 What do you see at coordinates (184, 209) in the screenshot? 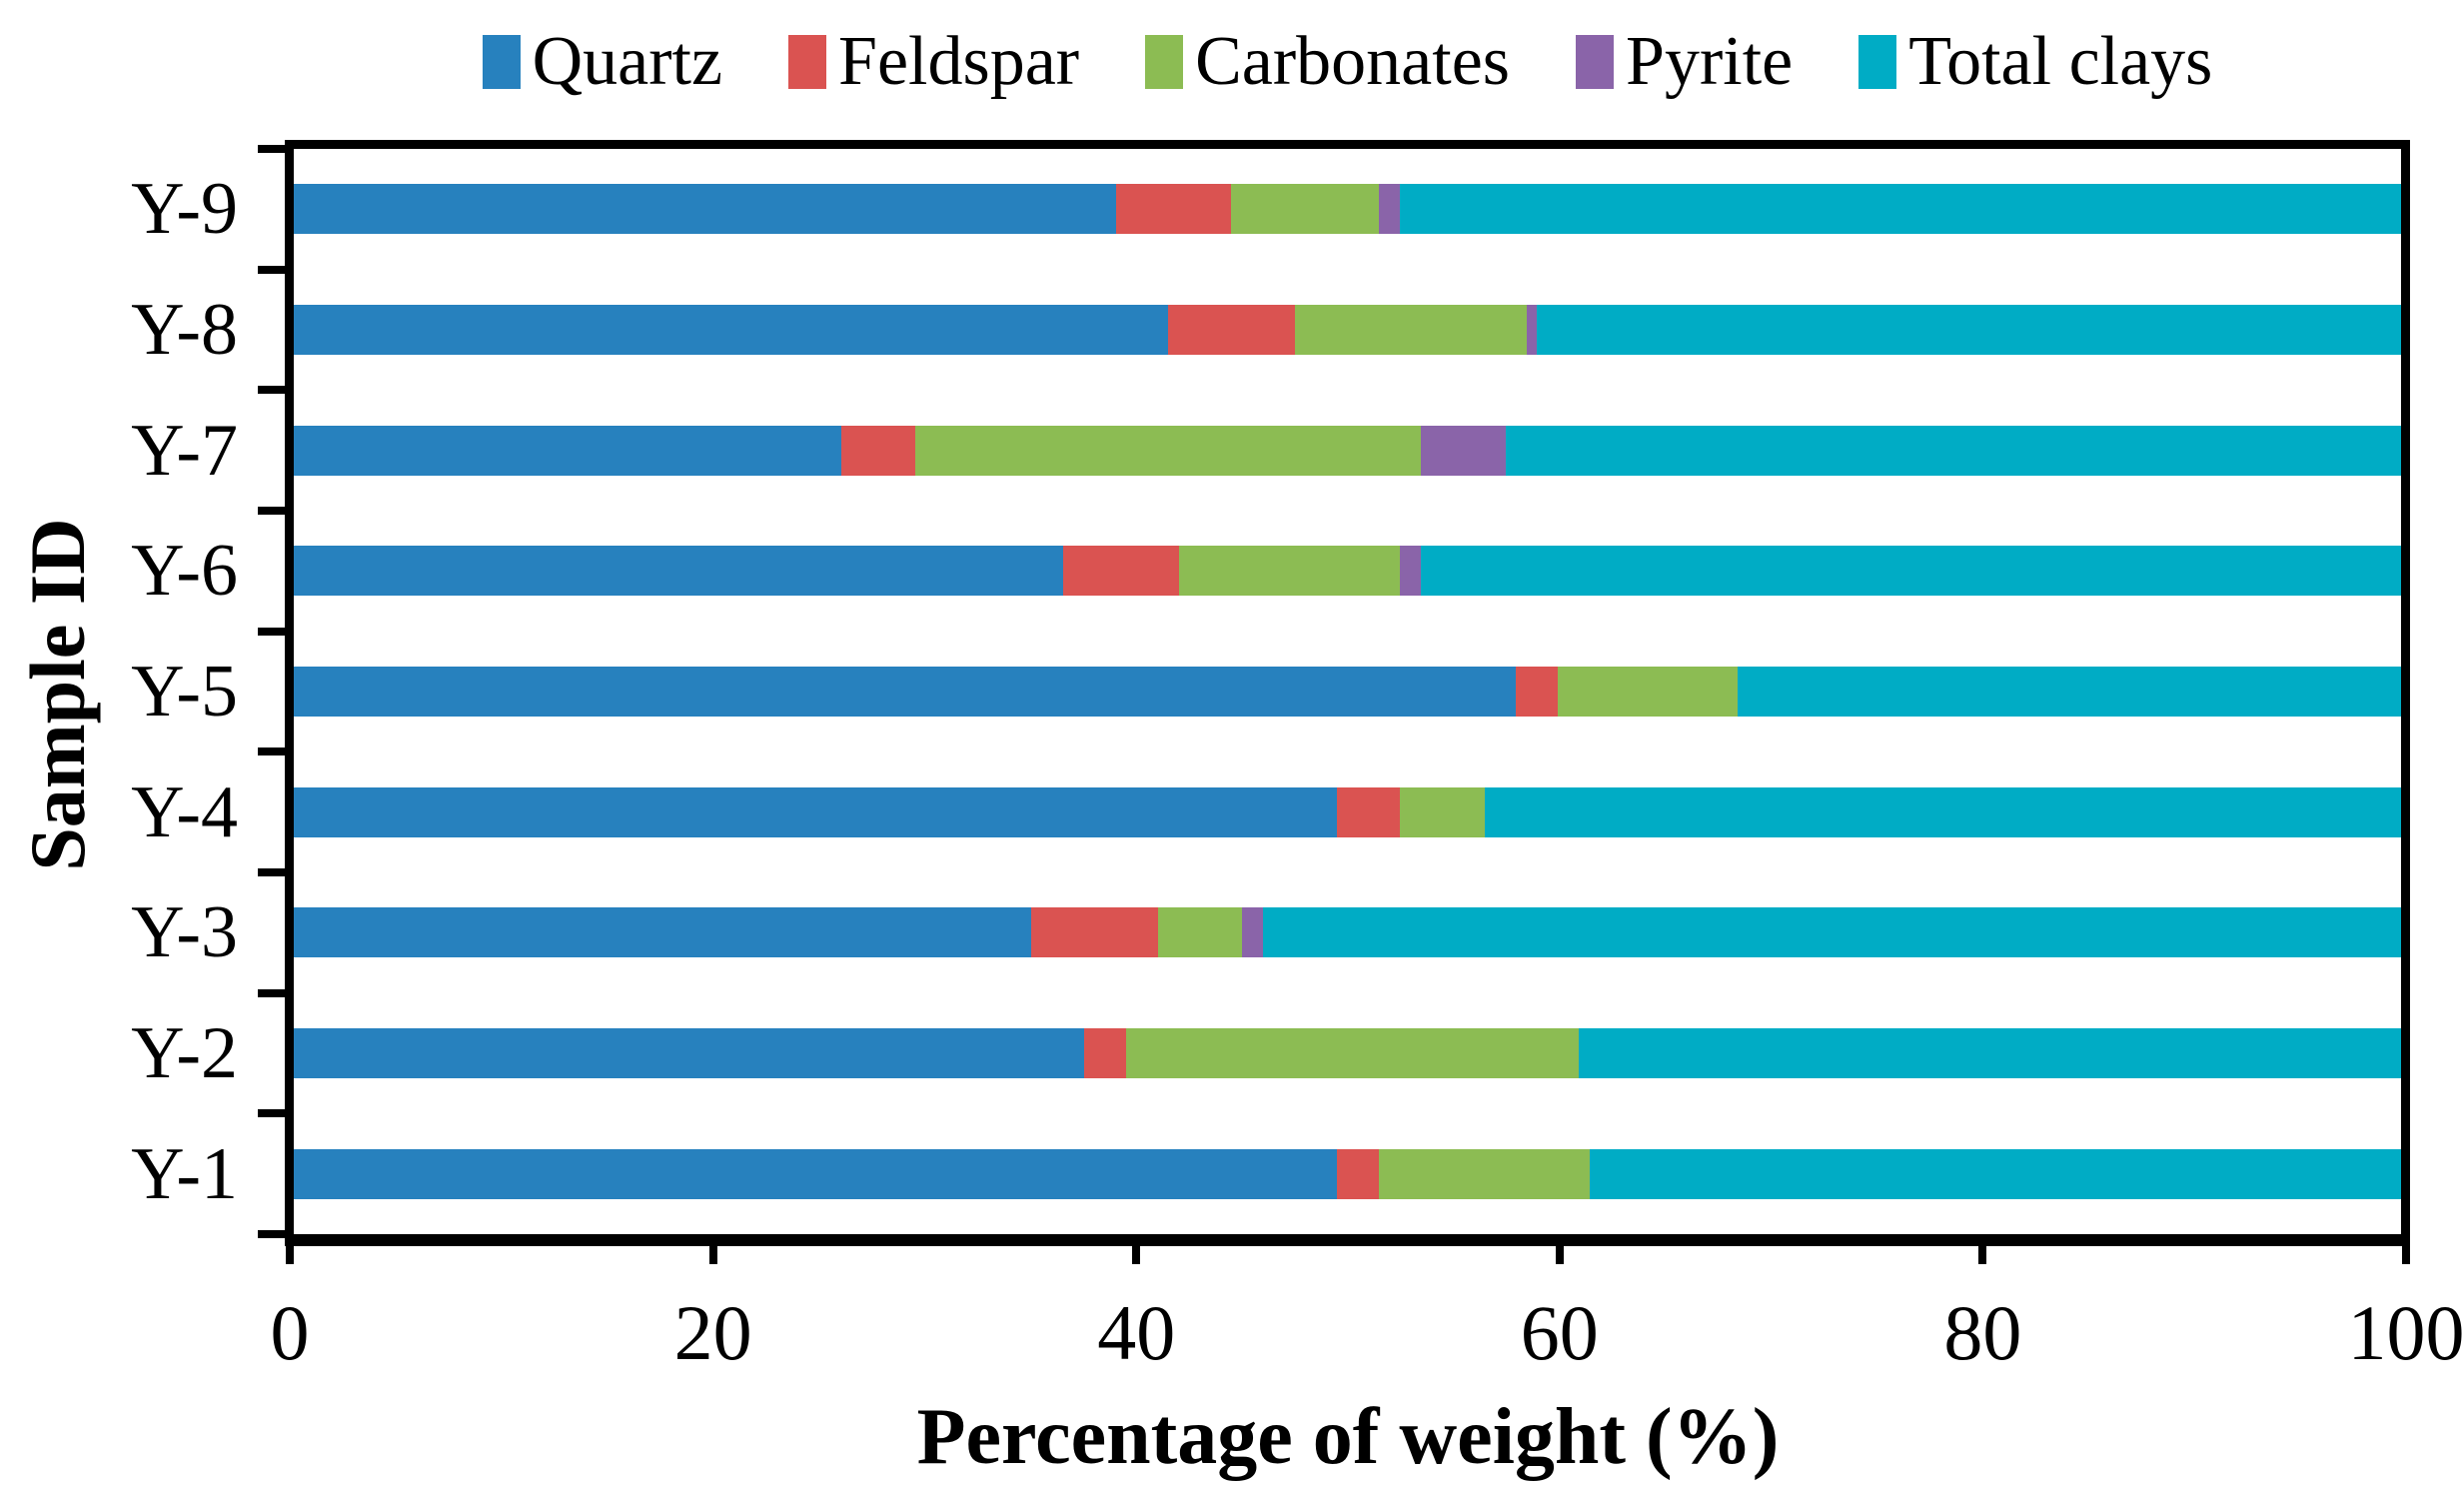
I see `y-tick-label-y-9: Y-9` at bounding box center [184, 209].